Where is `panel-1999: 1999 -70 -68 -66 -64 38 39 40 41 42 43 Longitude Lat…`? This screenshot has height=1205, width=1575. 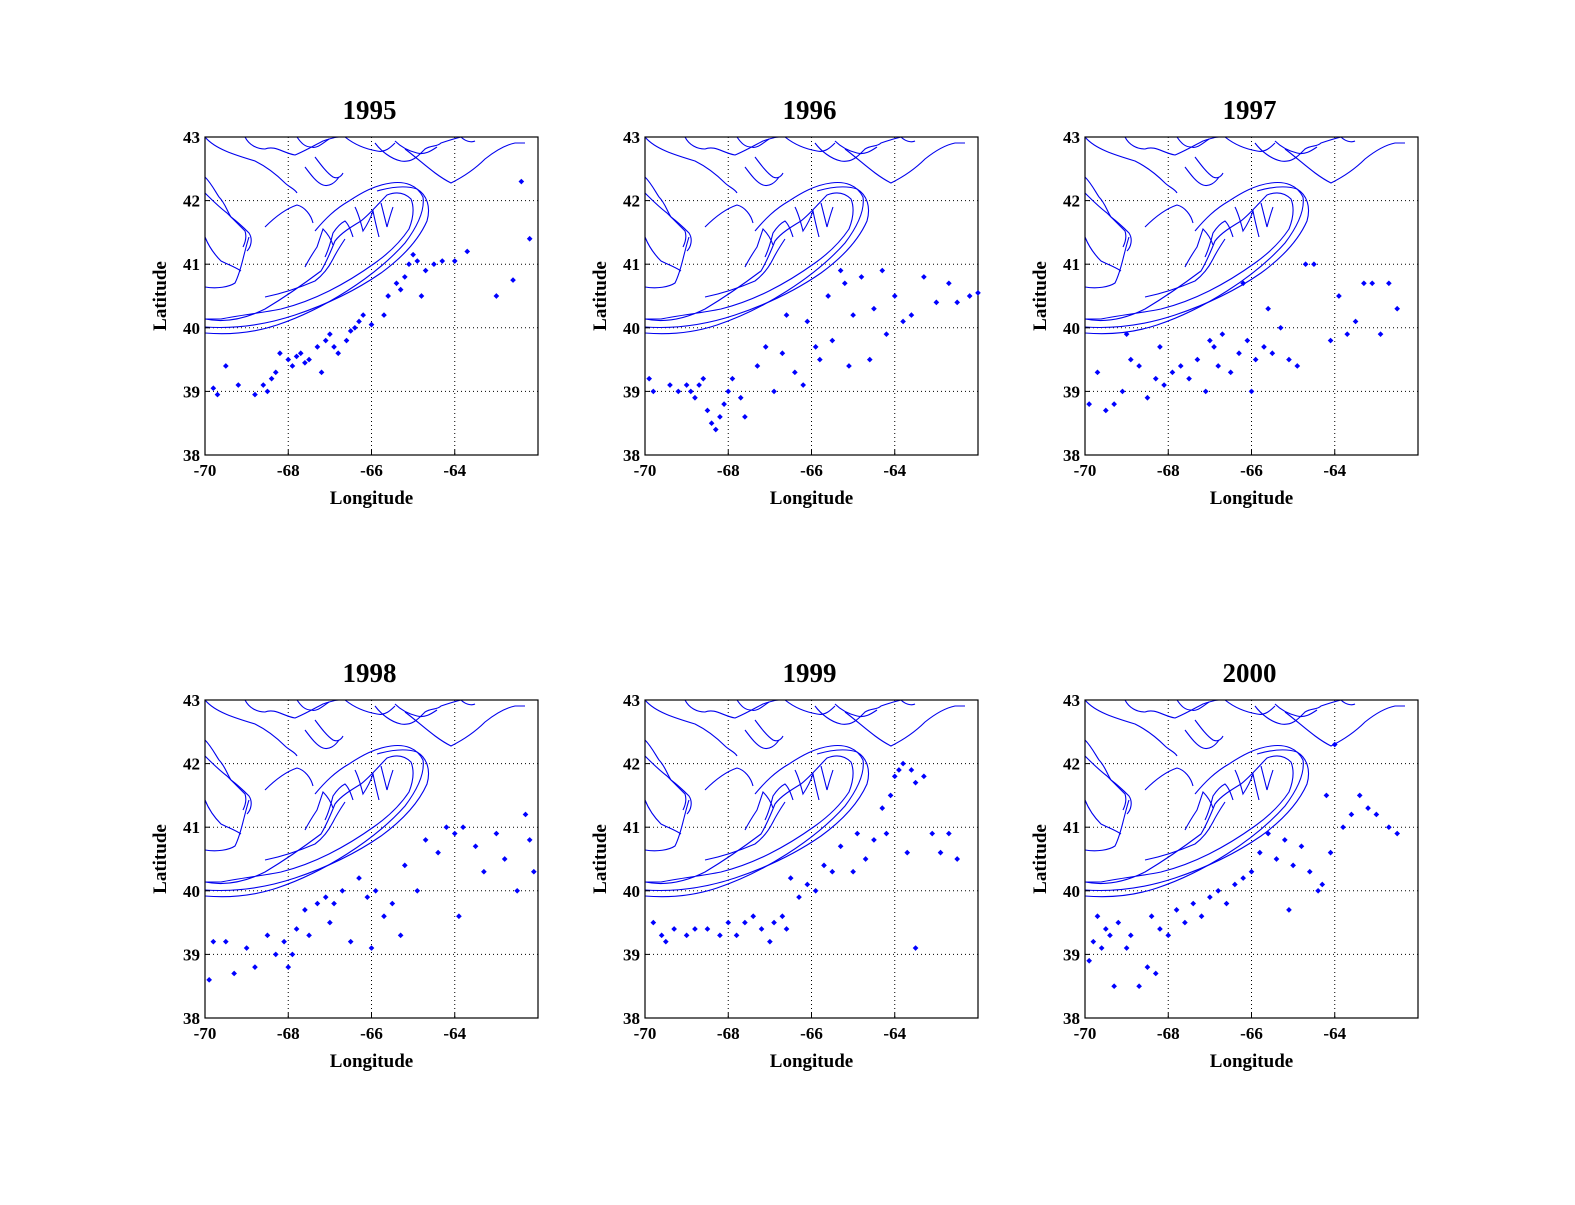
panel-1999: 1999 -70 -68 -66 -64 38 39 40 41 42 43 Longitude Lat… is located at coordinates (784, 865).